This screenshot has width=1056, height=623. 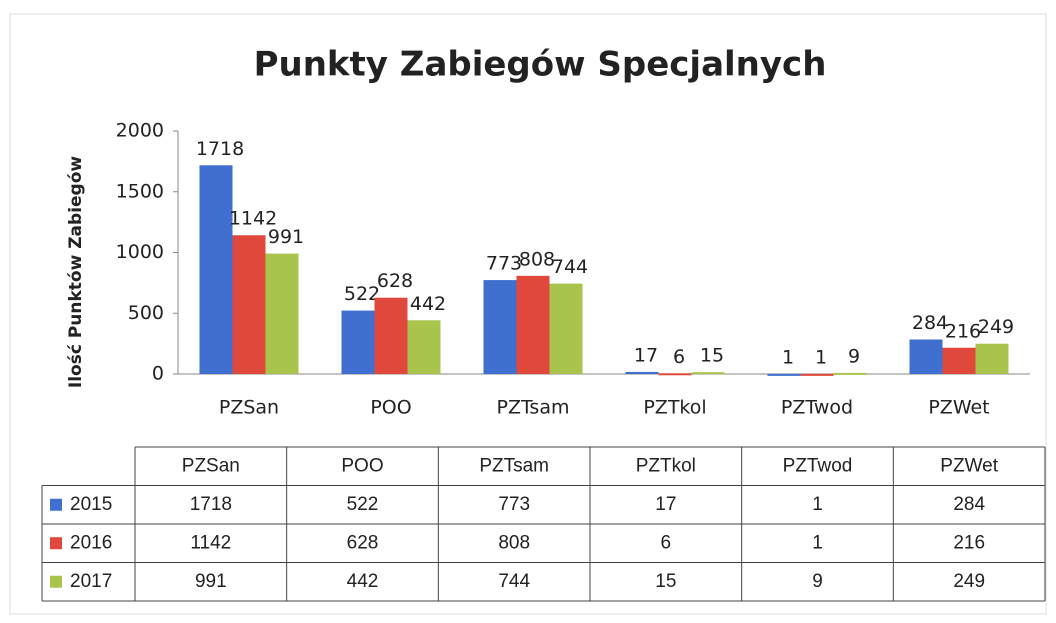 I want to click on data-label: 15, so click(x=712, y=356).